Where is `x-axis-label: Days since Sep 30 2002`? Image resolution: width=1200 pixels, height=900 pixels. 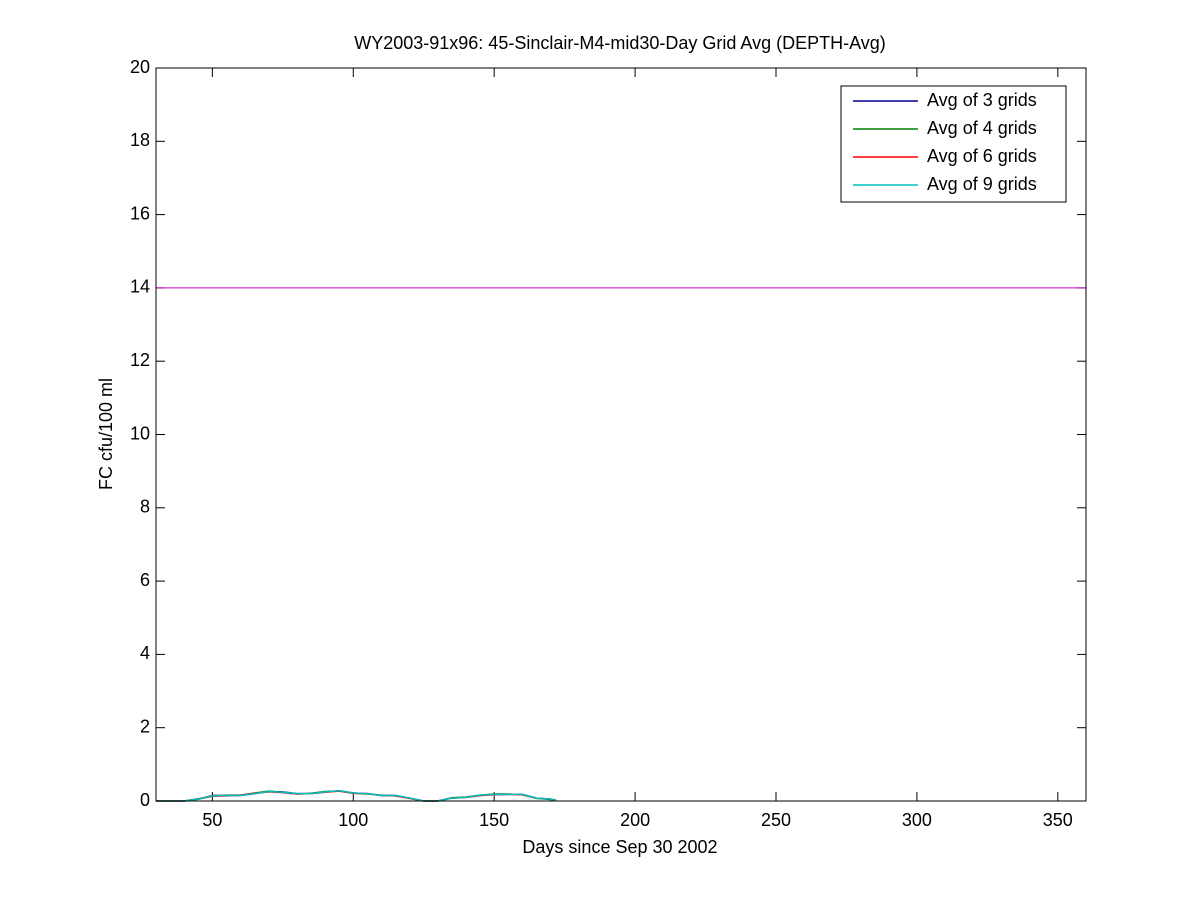 x-axis-label: Days since Sep 30 2002 is located at coordinates (619, 847).